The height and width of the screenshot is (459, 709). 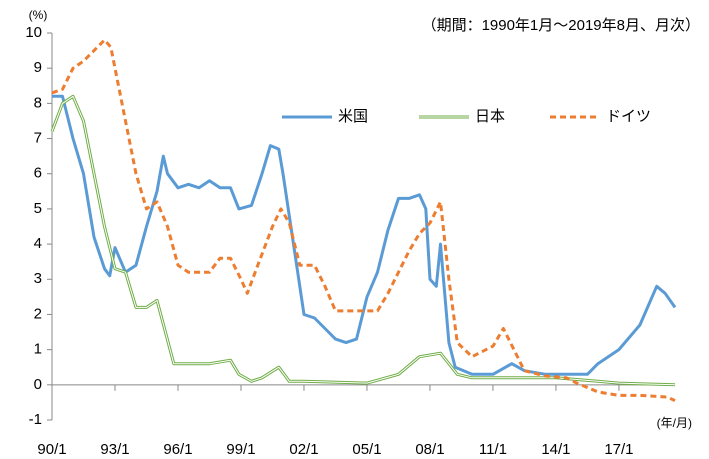 I want to click on x-tick-label: 02/1, so click(x=303, y=449).